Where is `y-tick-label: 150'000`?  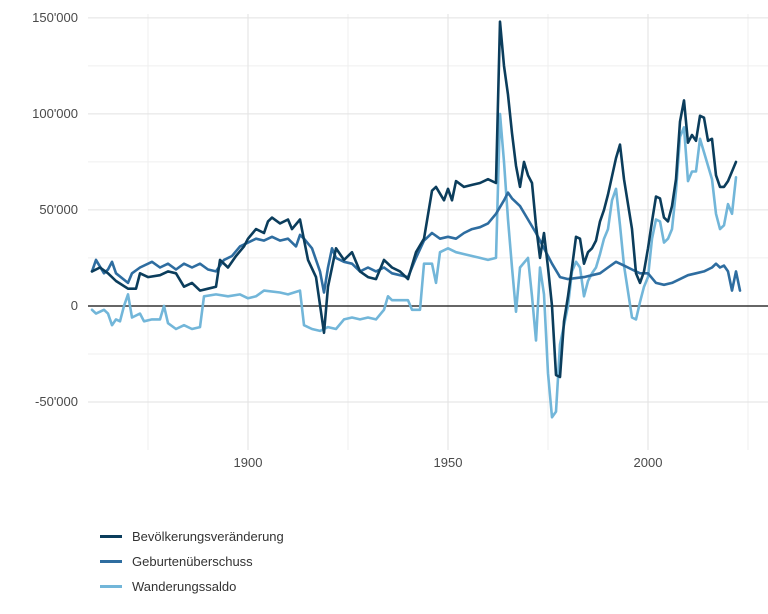 y-tick-label: 150'000 is located at coordinates (55, 17).